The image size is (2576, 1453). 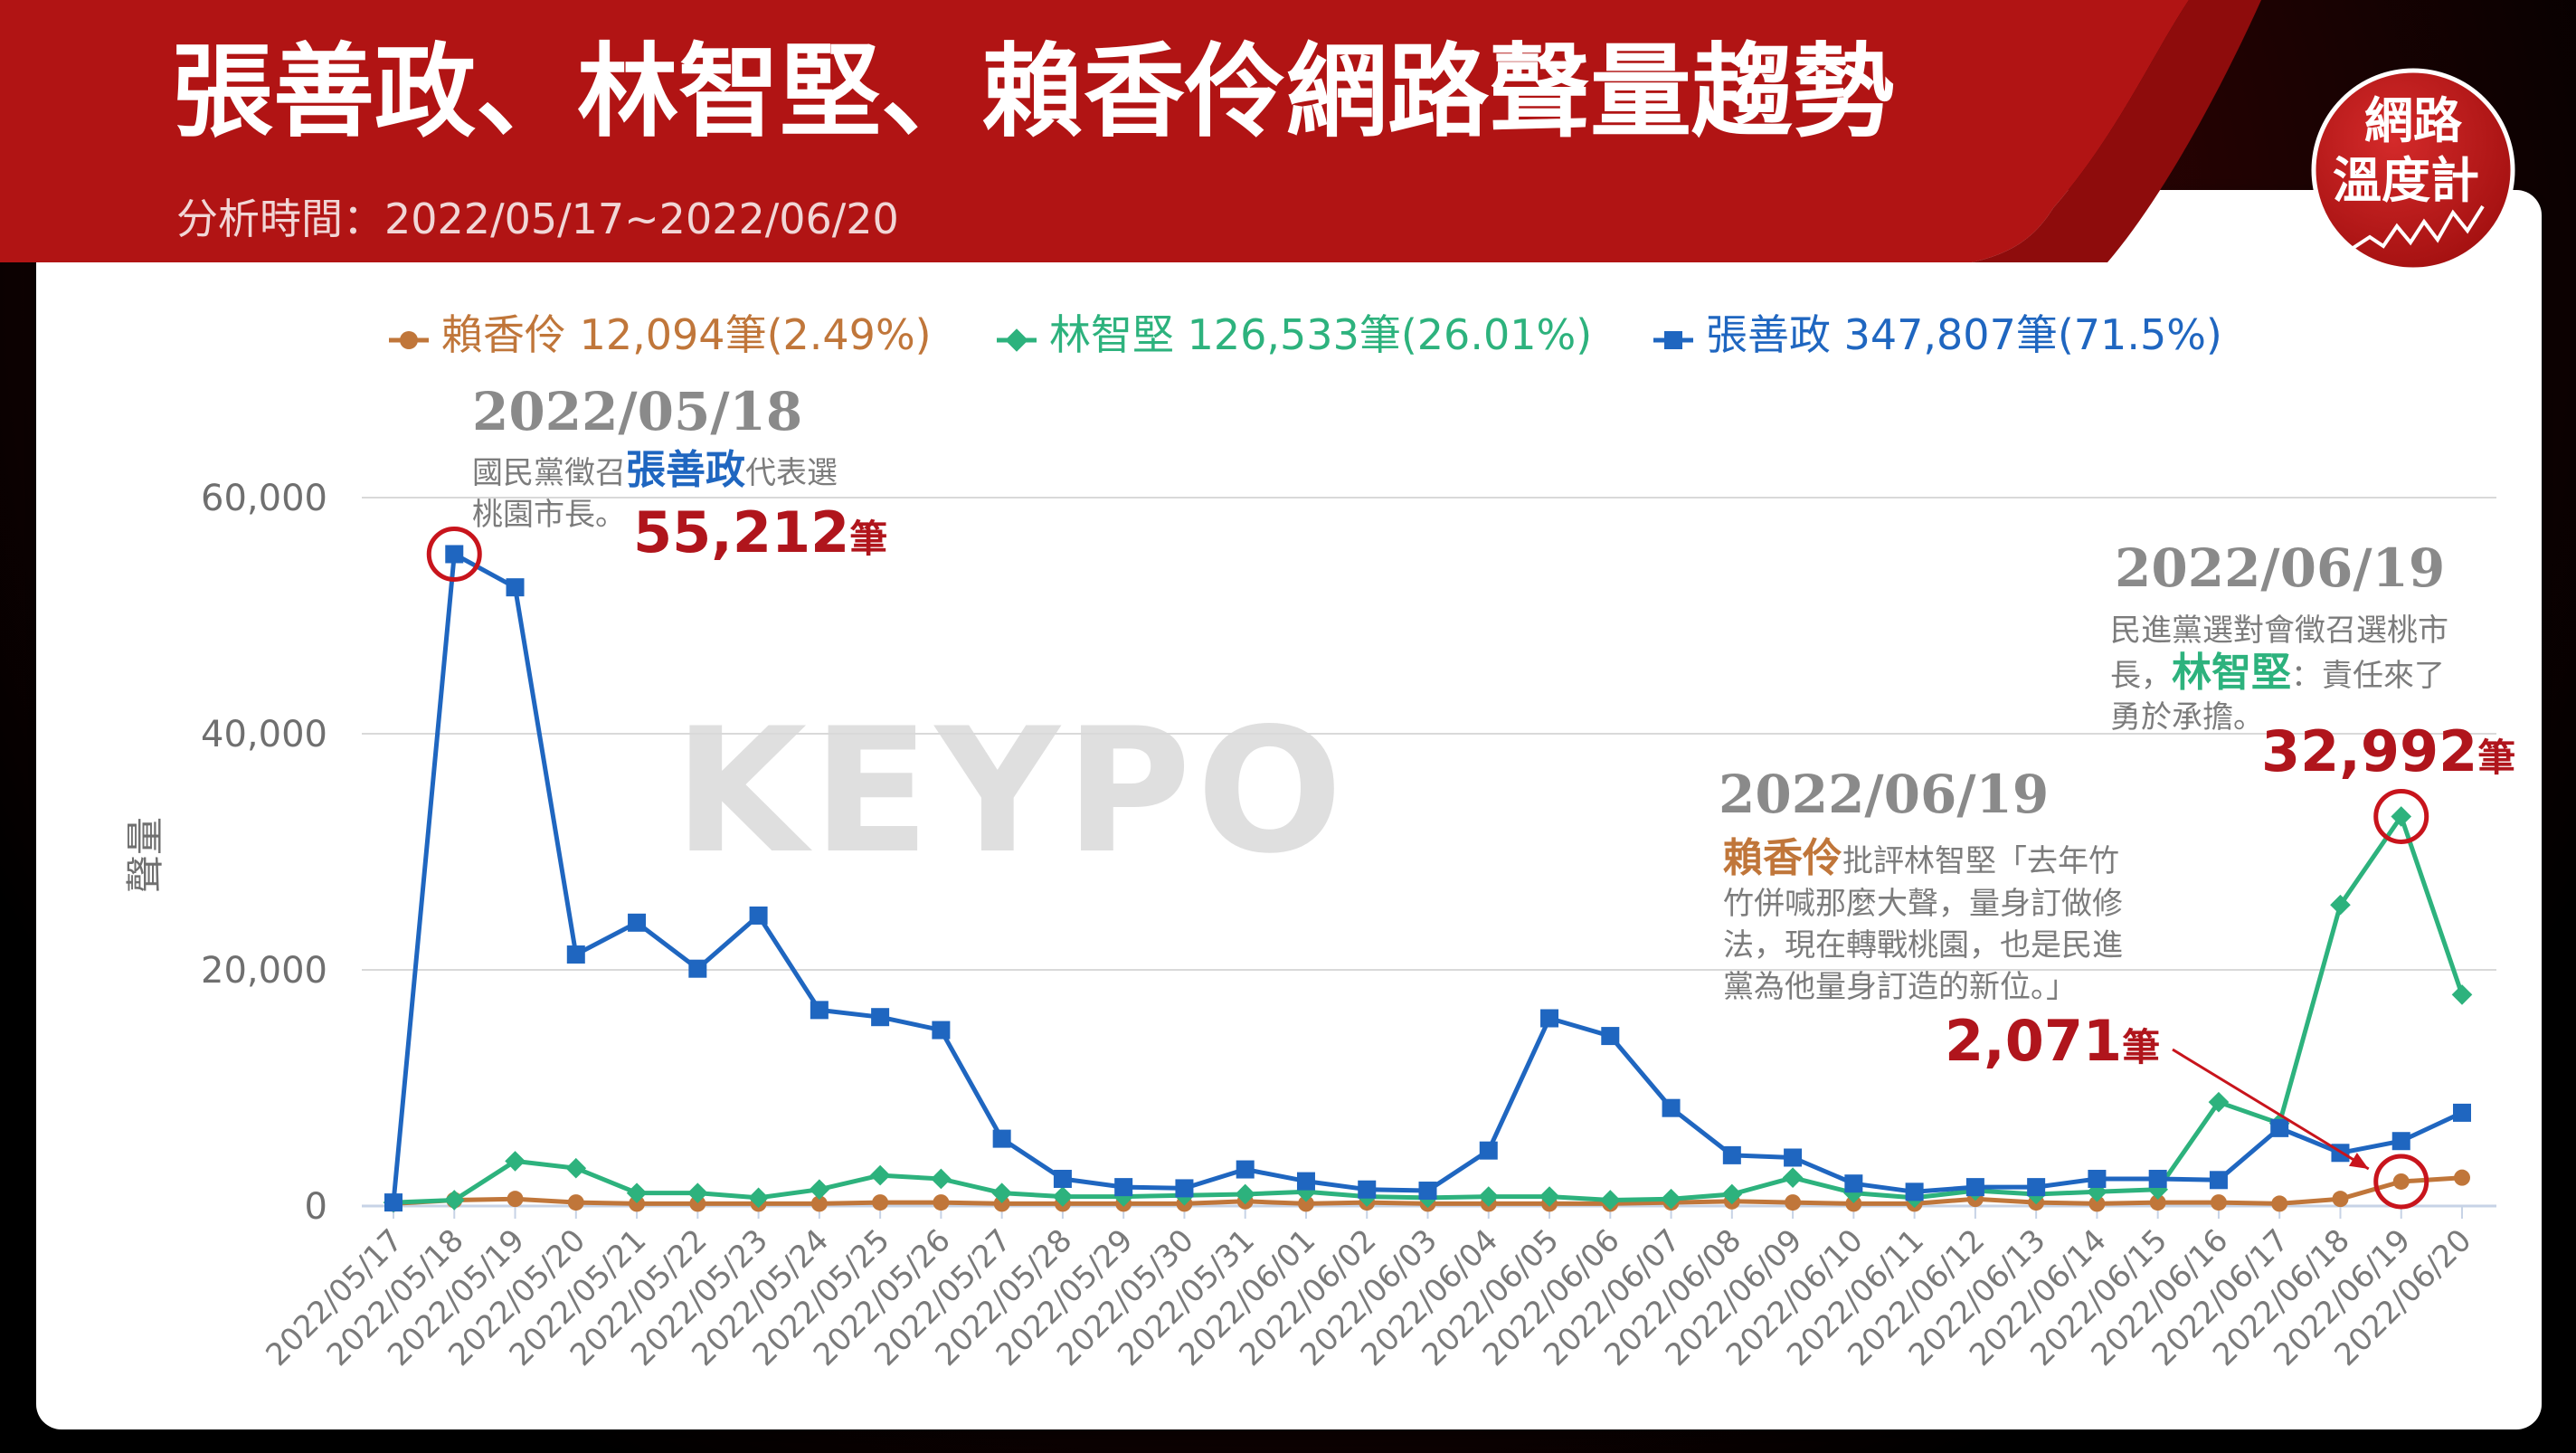 What do you see at coordinates (2369, 751) in the screenshot?
I see `annotation-count-number: 32,992` at bounding box center [2369, 751].